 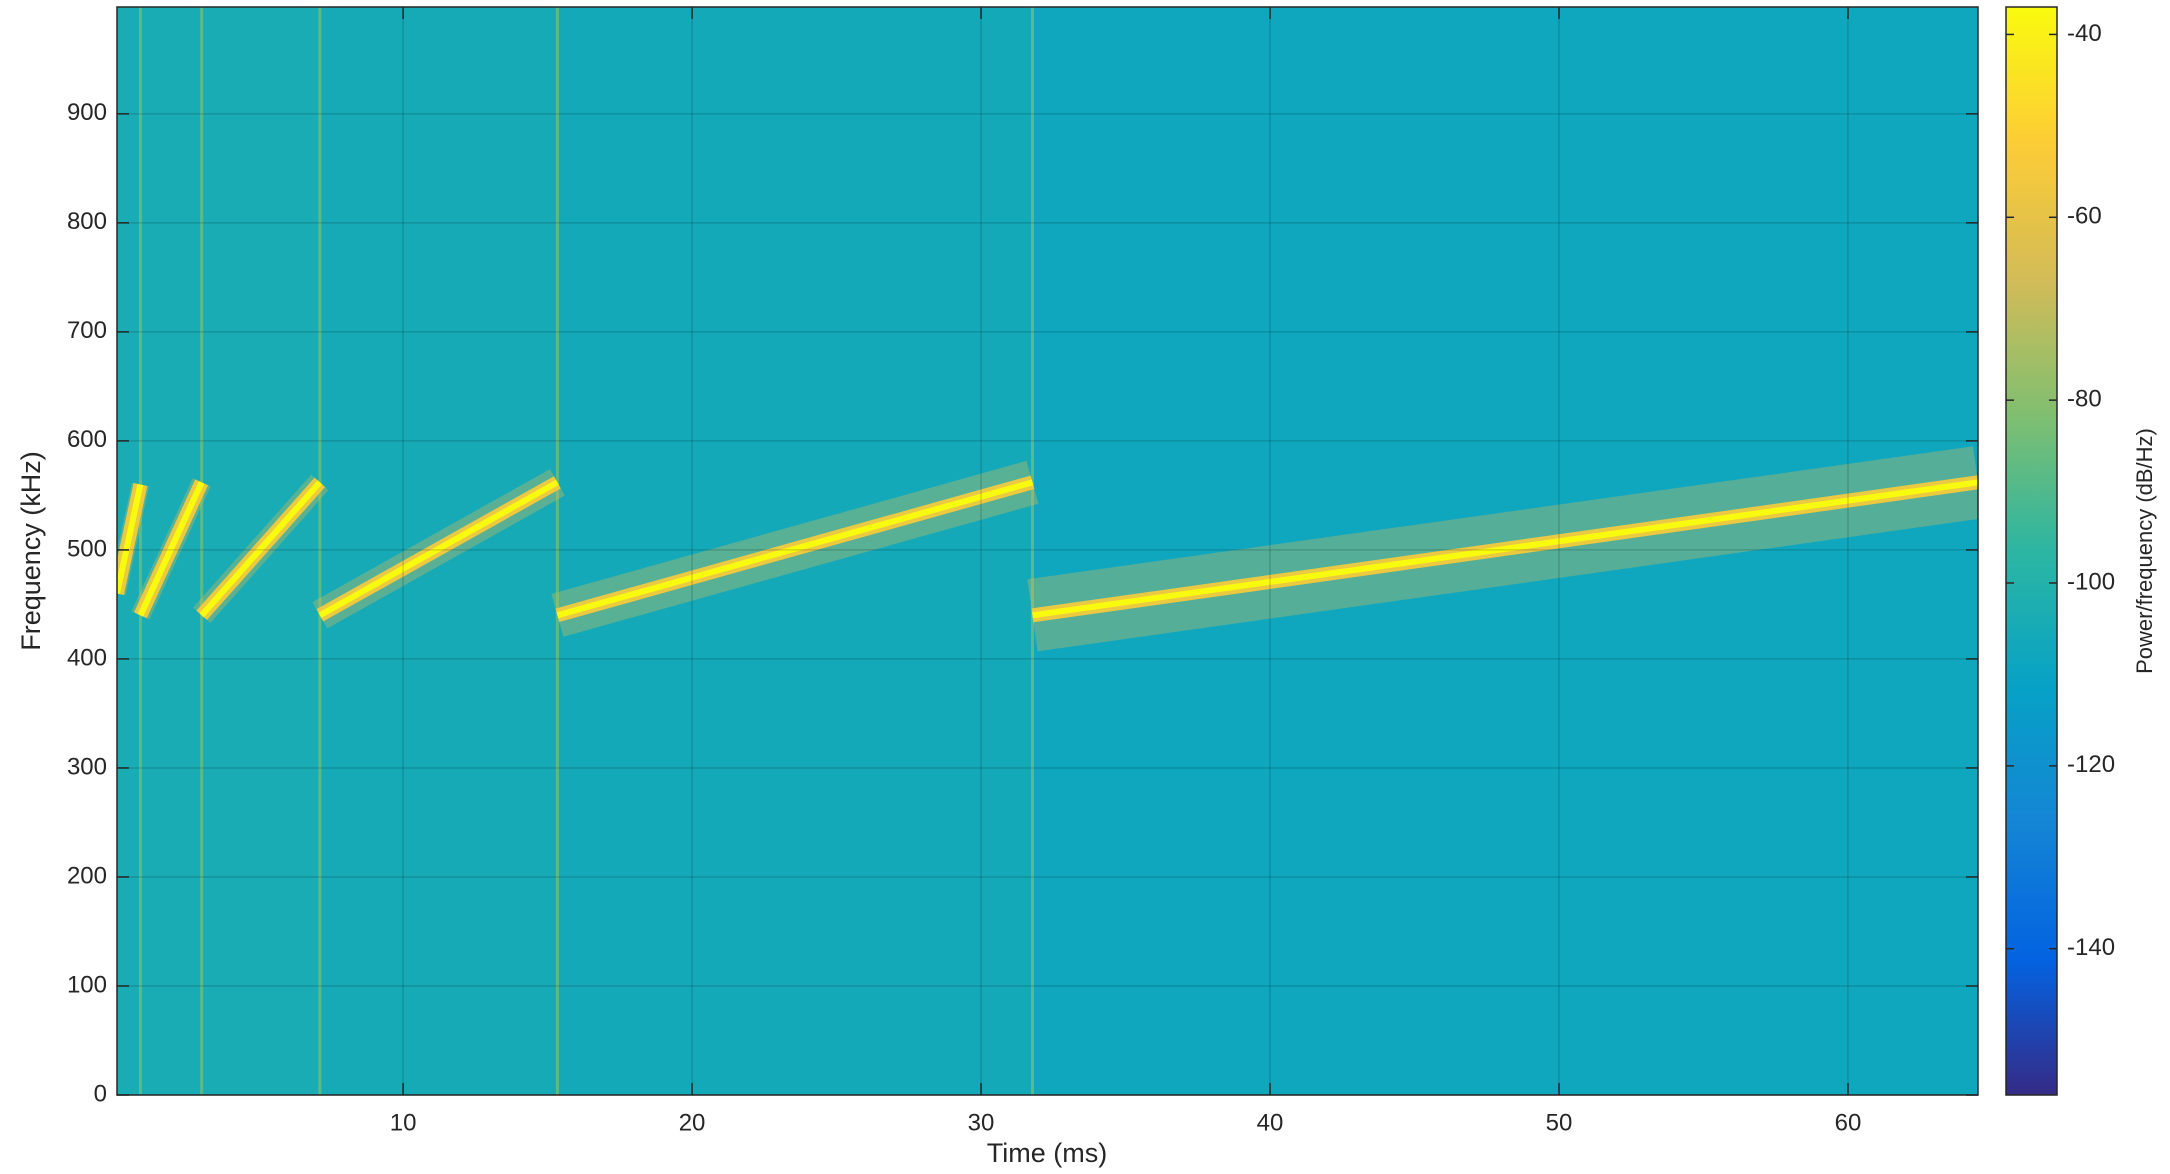 What do you see at coordinates (2031, 551) in the screenshot?
I see `colorbar` at bounding box center [2031, 551].